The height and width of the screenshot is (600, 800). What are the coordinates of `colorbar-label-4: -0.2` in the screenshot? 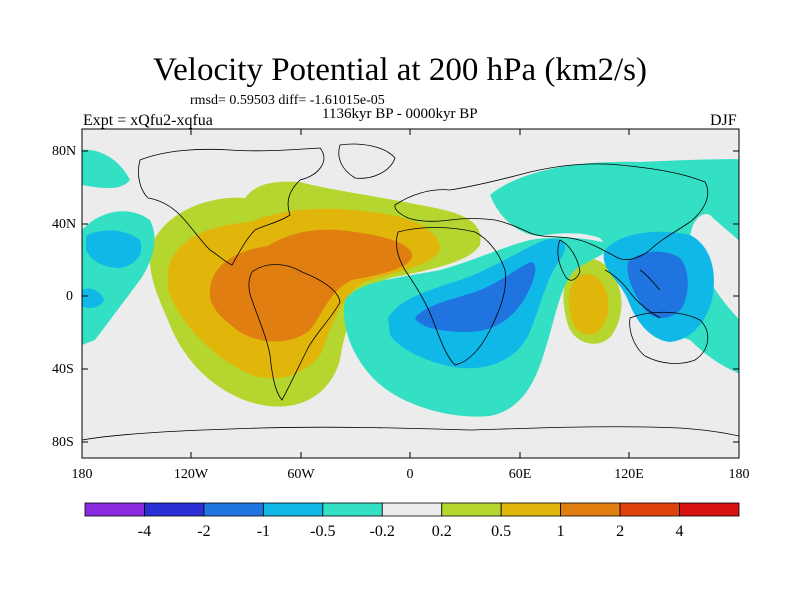 It's located at (382, 531).